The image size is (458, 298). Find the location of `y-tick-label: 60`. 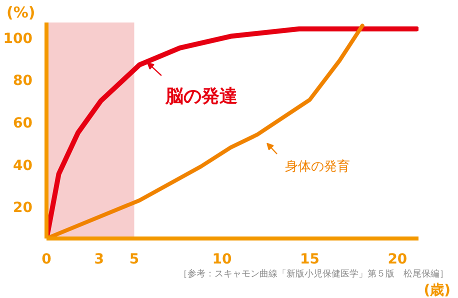

y-tick-label: 60 is located at coordinates (23, 124).